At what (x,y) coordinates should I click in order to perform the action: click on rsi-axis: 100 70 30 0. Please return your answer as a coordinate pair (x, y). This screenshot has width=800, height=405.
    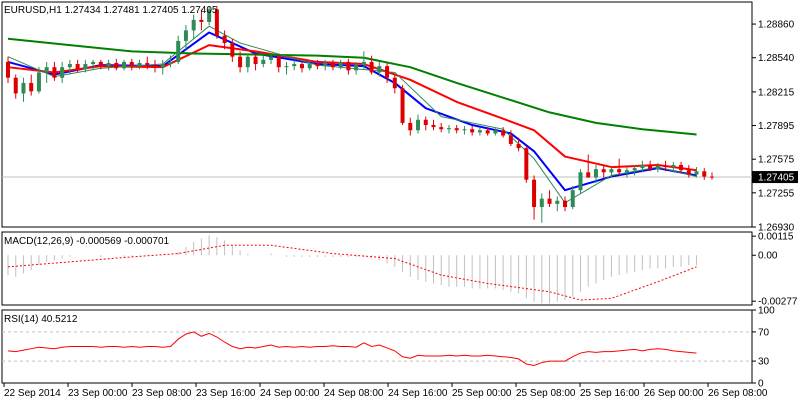
    Looking at the image, I should click on (763, 348).